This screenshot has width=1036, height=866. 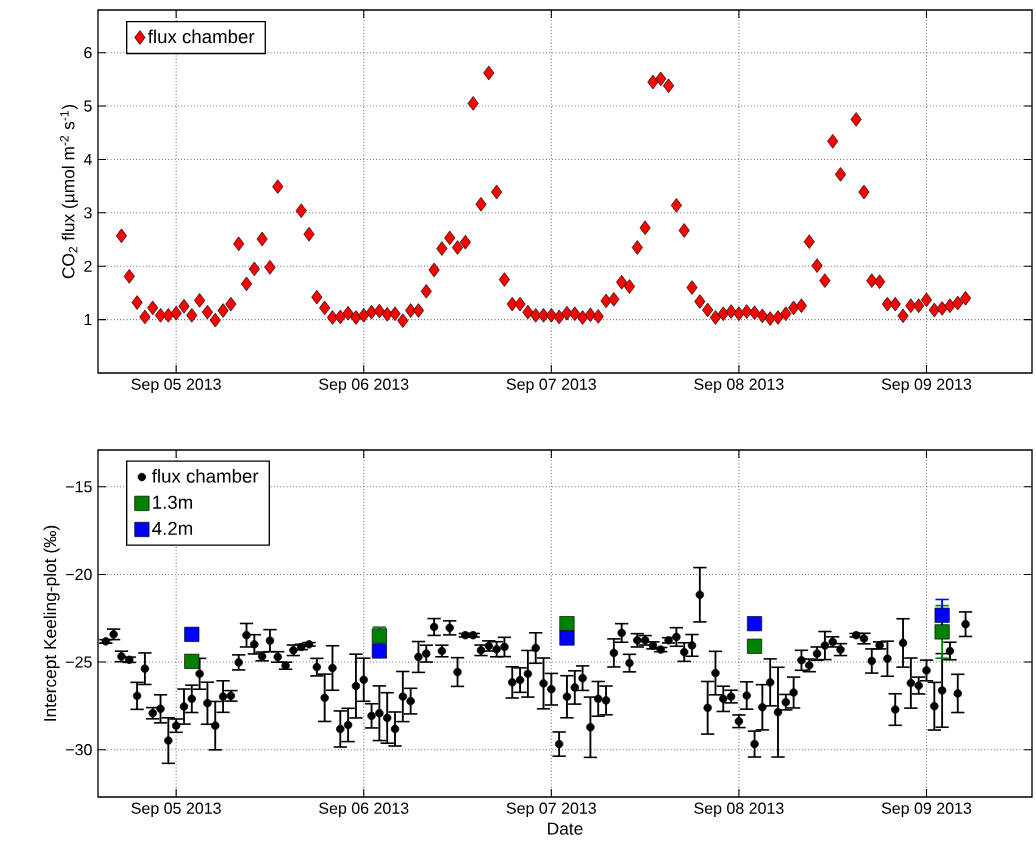 What do you see at coordinates (88, 53) in the screenshot?
I see `y-tick-label: 6` at bounding box center [88, 53].